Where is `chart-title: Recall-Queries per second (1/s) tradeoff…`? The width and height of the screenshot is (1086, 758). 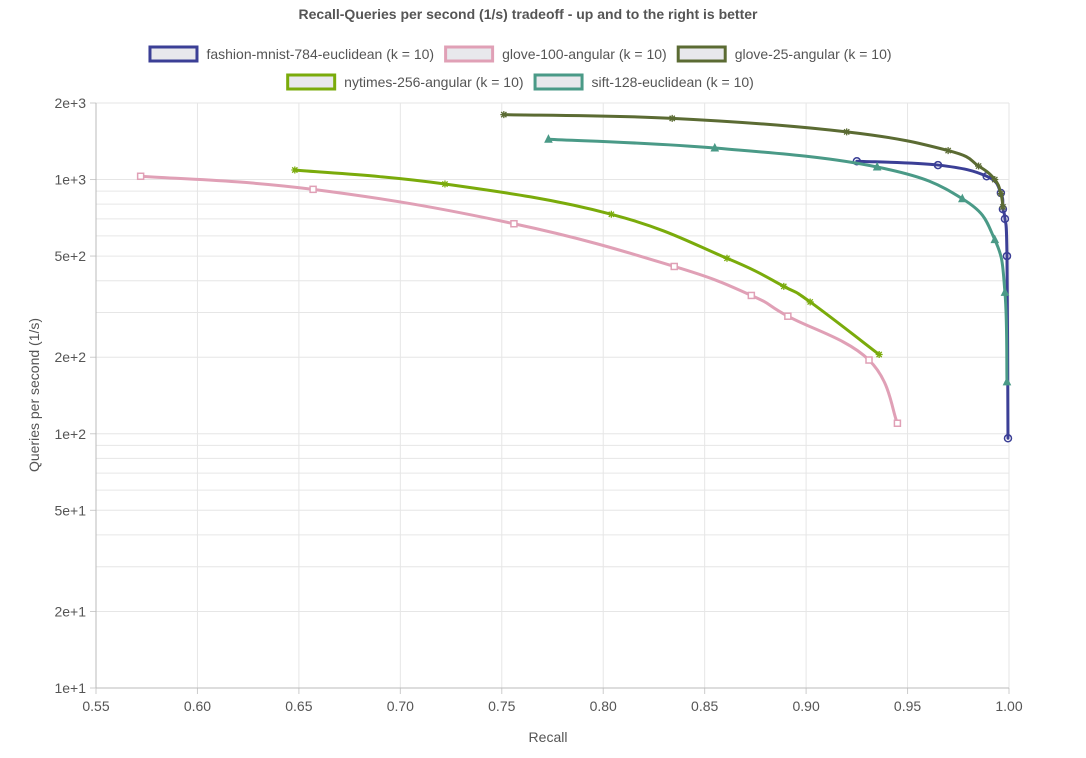
chart-title: Recall-Queries per second (1/s) tradeoff… is located at coordinates (529, 14).